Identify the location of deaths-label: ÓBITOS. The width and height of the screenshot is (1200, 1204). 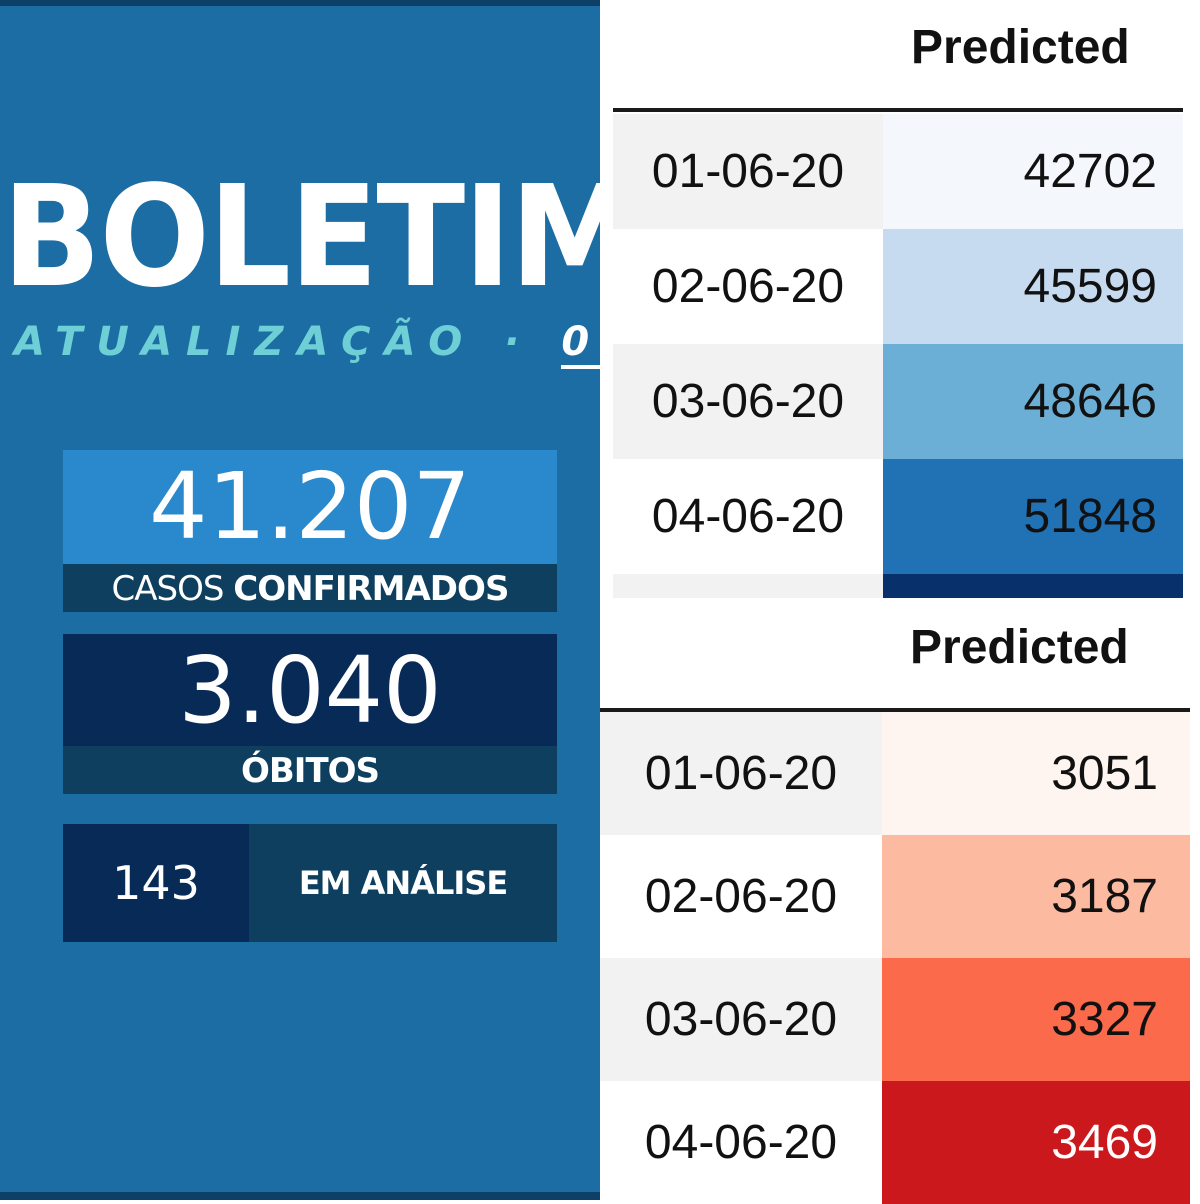
(310, 771).